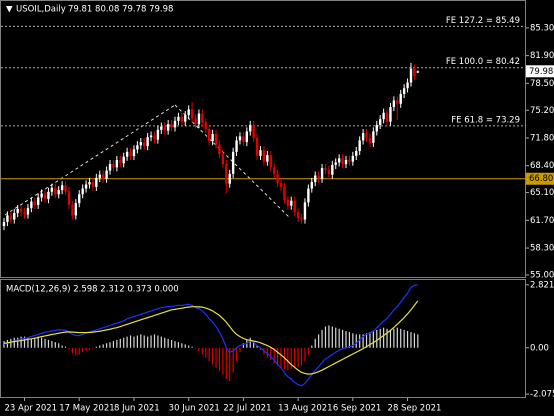 Image resolution: width=554 pixels, height=416 pixels. I want to click on y-tick-label: 2.821, so click(542, 285).